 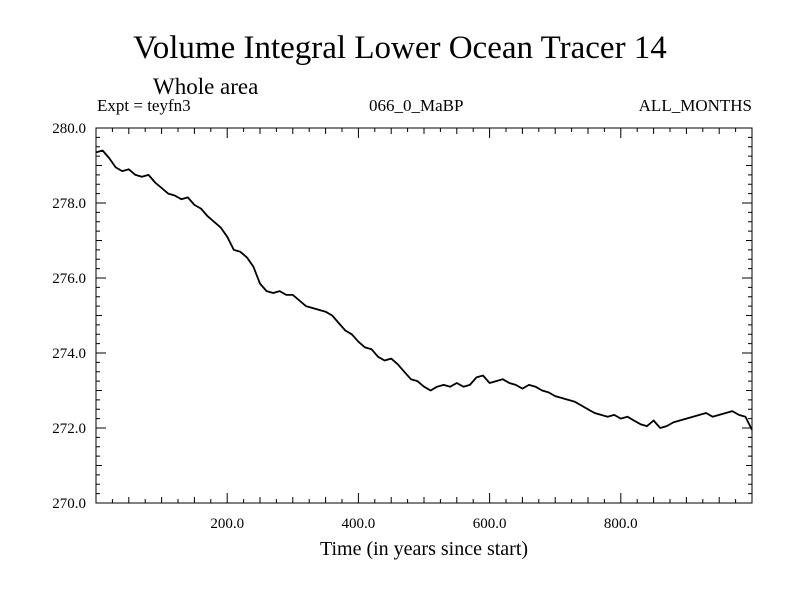 What do you see at coordinates (416, 105) in the screenshot?
I see `period-label: 066_0_MaBP` at bounding box center [416, 105].